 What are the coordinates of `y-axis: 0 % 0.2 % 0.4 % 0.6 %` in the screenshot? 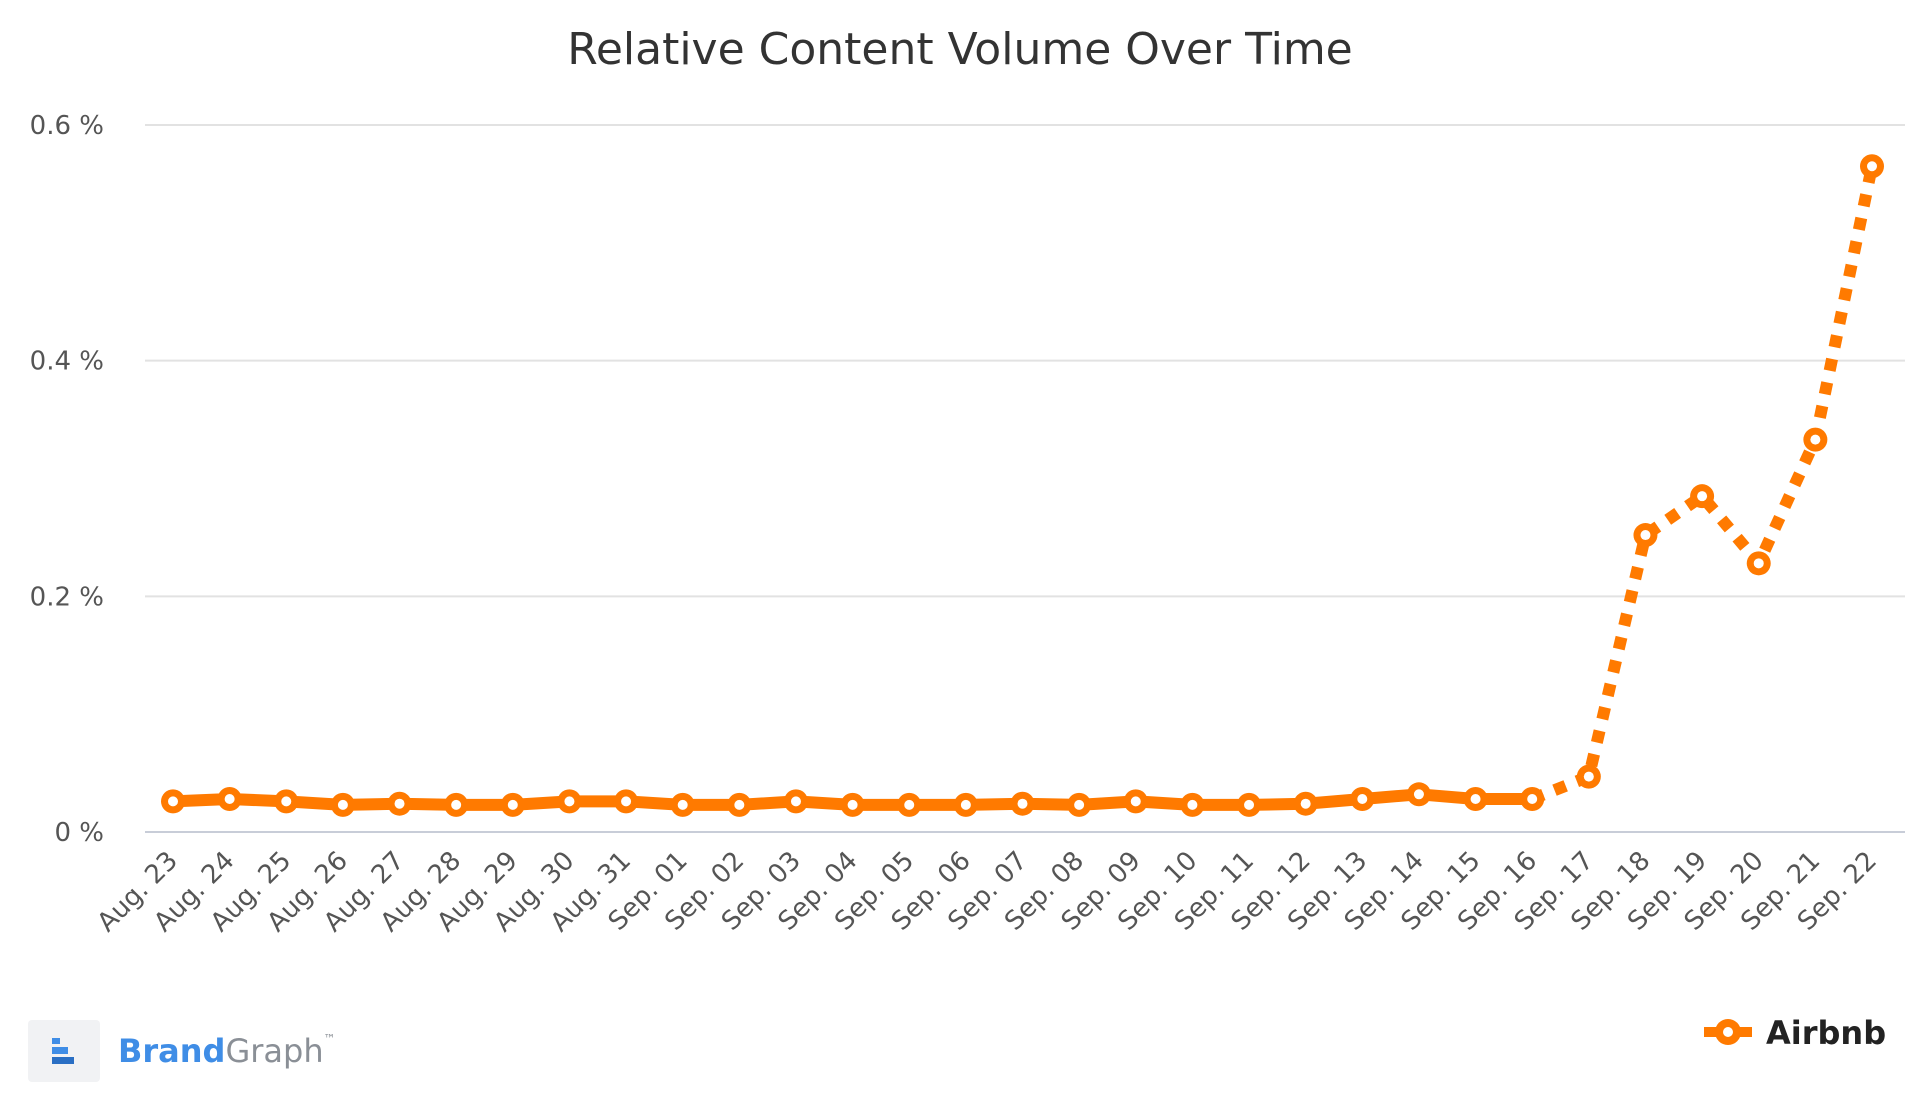 It's located at (67, 479).